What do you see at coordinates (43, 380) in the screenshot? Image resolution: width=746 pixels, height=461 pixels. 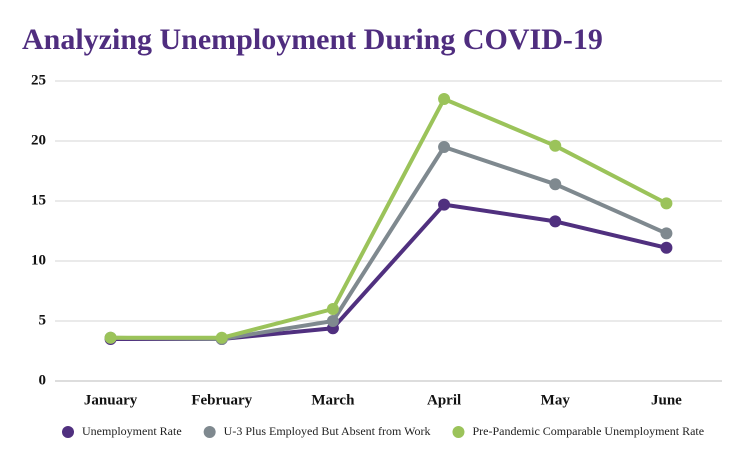 I see `y-tick-label: 0` at bounding box center [43, 380].